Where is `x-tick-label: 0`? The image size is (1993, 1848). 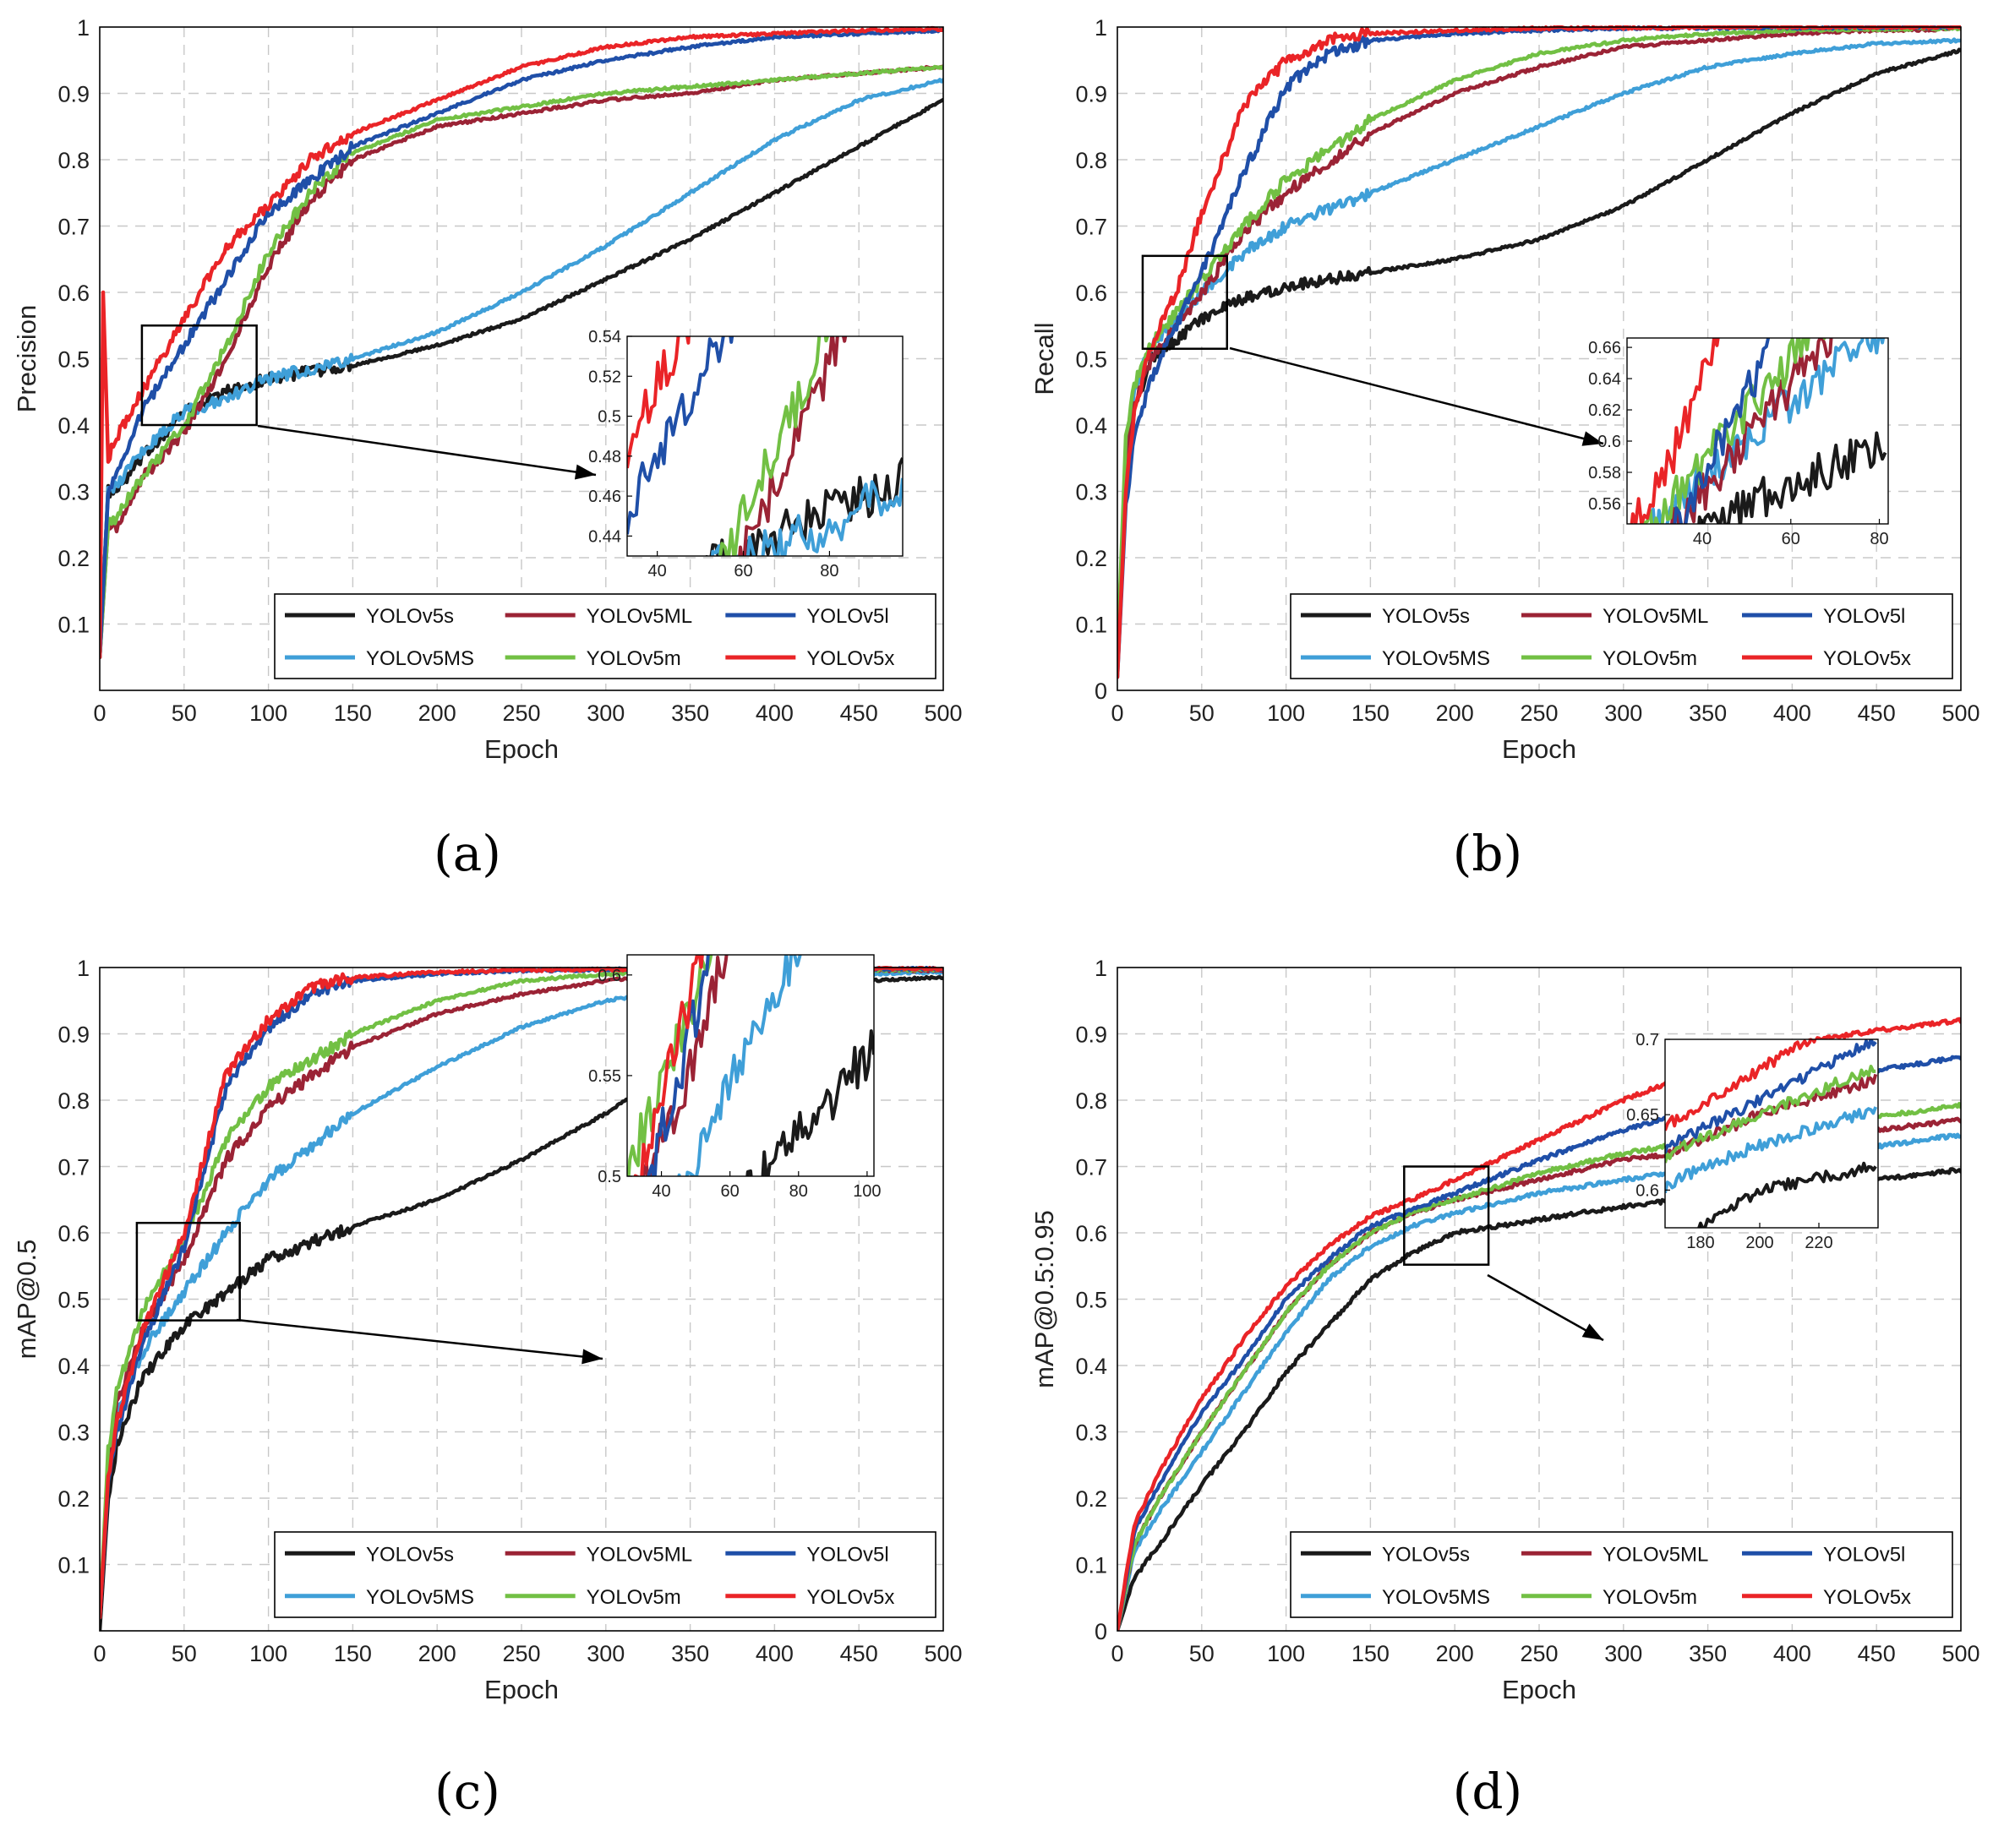 x-tick-label: 0 is located at coordinates (100, 713).